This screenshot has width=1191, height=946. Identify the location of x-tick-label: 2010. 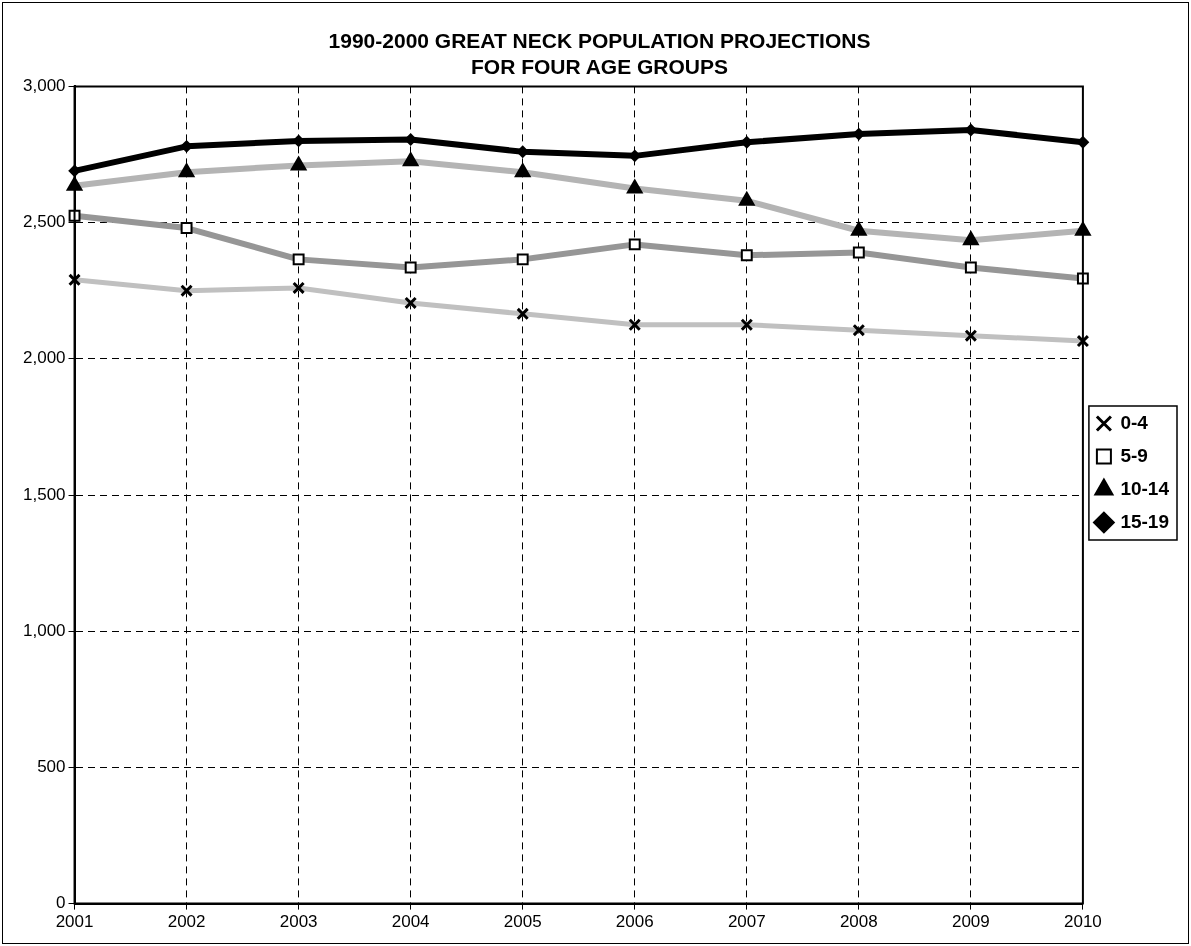
(1082, 922).